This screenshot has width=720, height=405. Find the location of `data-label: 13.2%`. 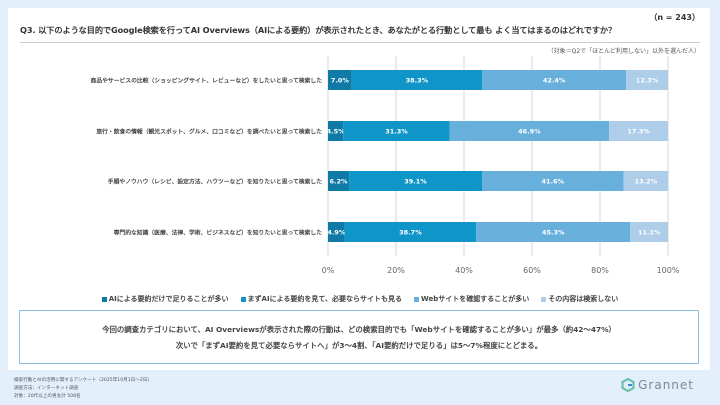

data-label: 13.2% is located at coordinates (646, 182).